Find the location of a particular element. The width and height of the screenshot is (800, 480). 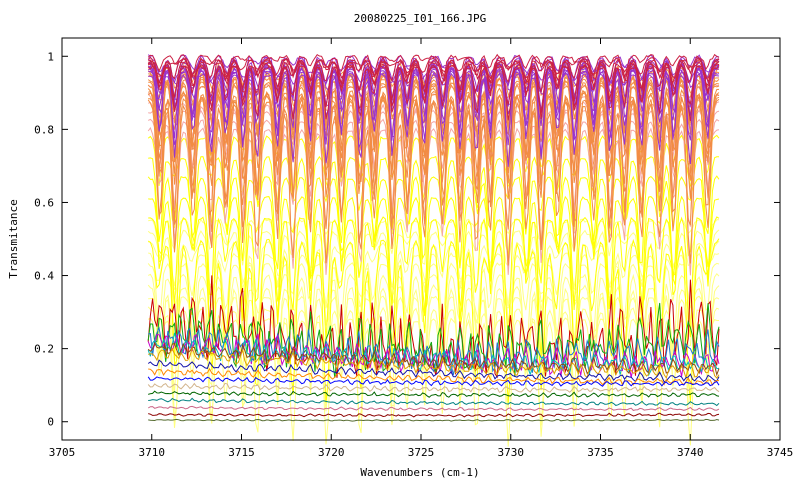

chart-title: 20080225_I01_166.JPG is located at coordinates (420, 18).